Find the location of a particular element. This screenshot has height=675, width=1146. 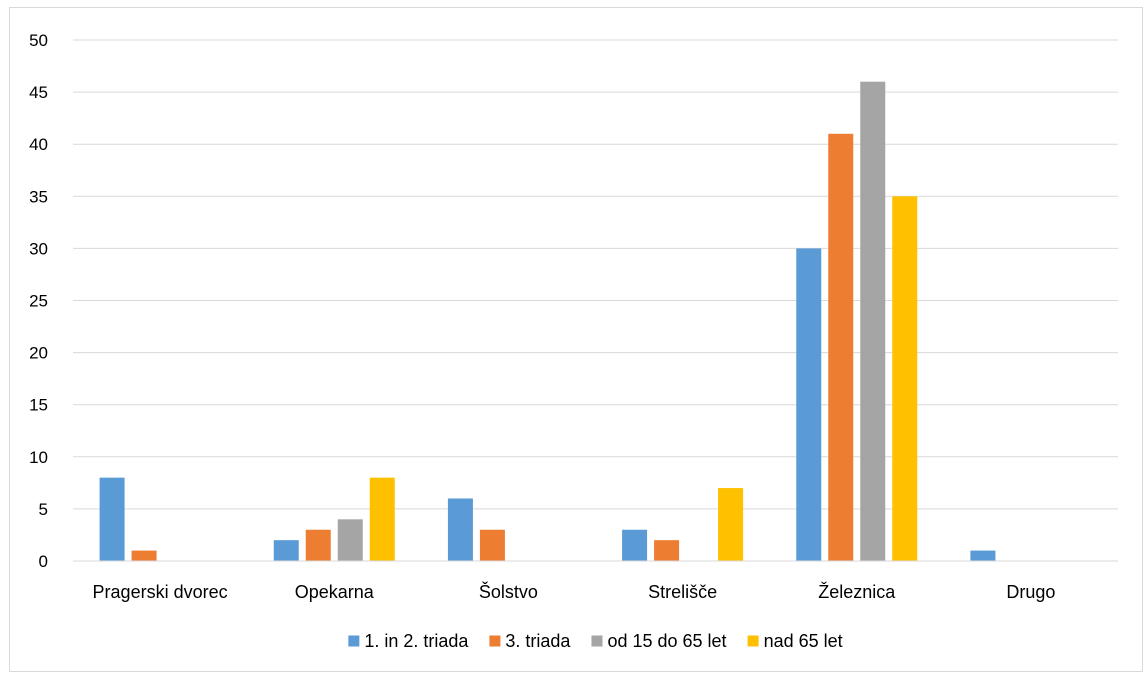

legend-label: od 15 do 65 let is located at coordinates (666, 641).